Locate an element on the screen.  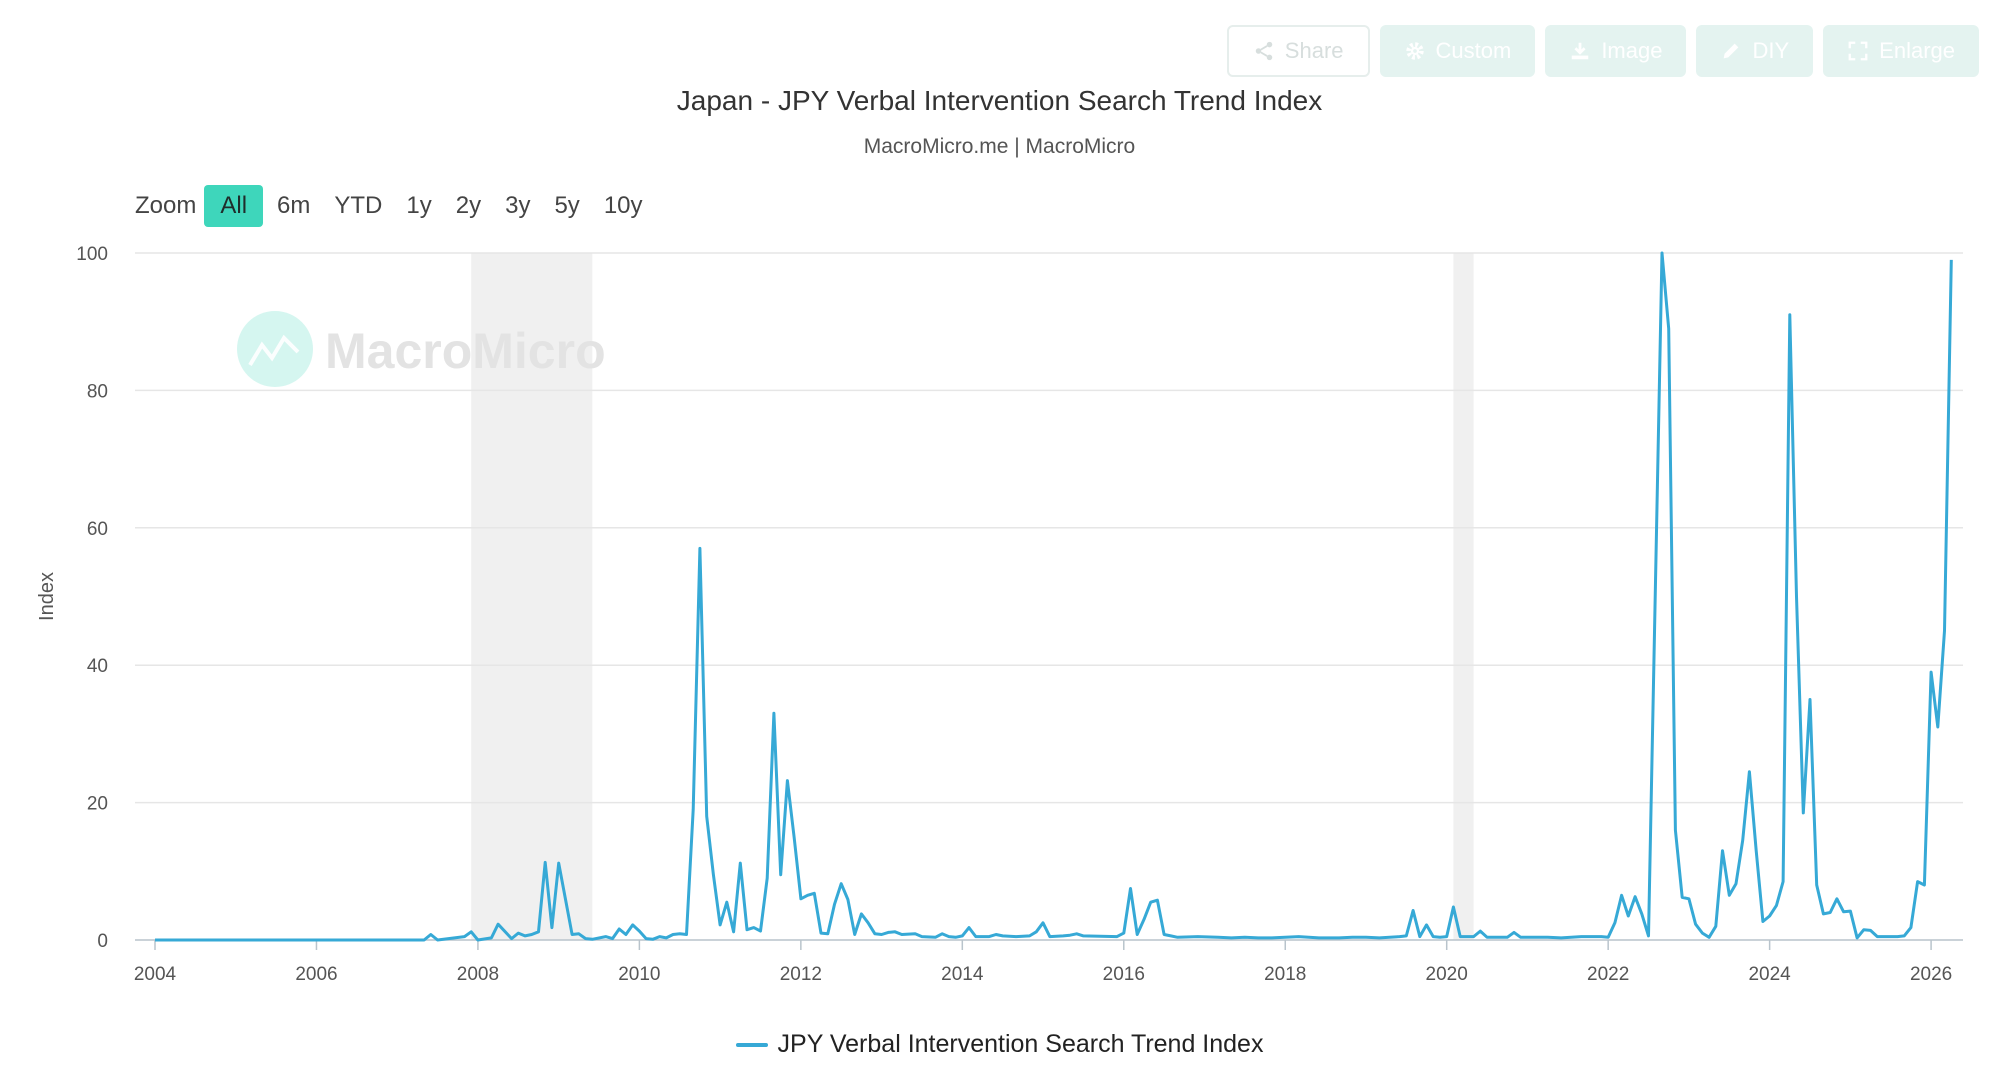
y-tick-label: 80 is located at coordinates (97, 391).